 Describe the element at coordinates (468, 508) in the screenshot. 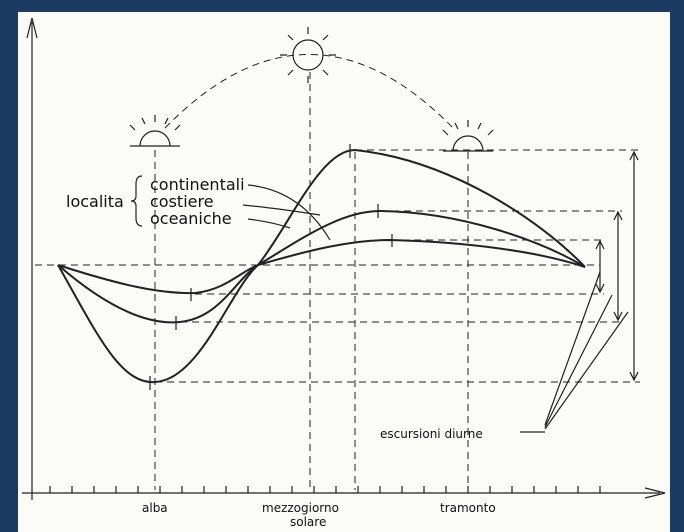

I see `x-label: tramonto` at that location.